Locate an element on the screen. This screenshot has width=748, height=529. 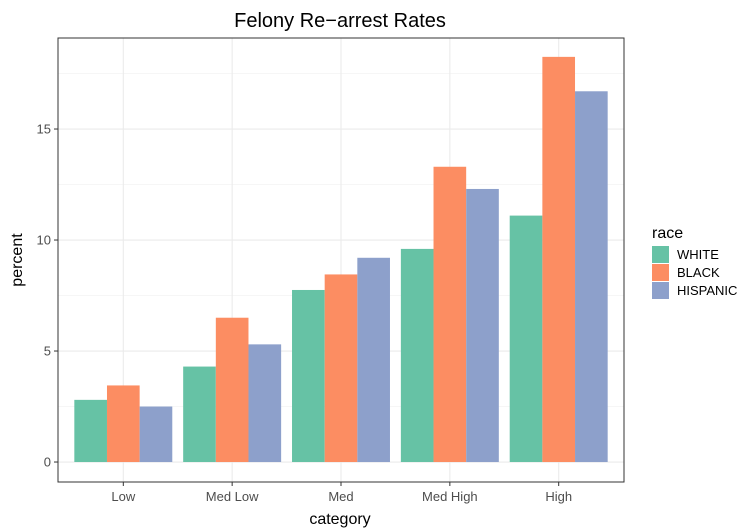
x-tick-label: Med High is located at coordinates (450, 496).